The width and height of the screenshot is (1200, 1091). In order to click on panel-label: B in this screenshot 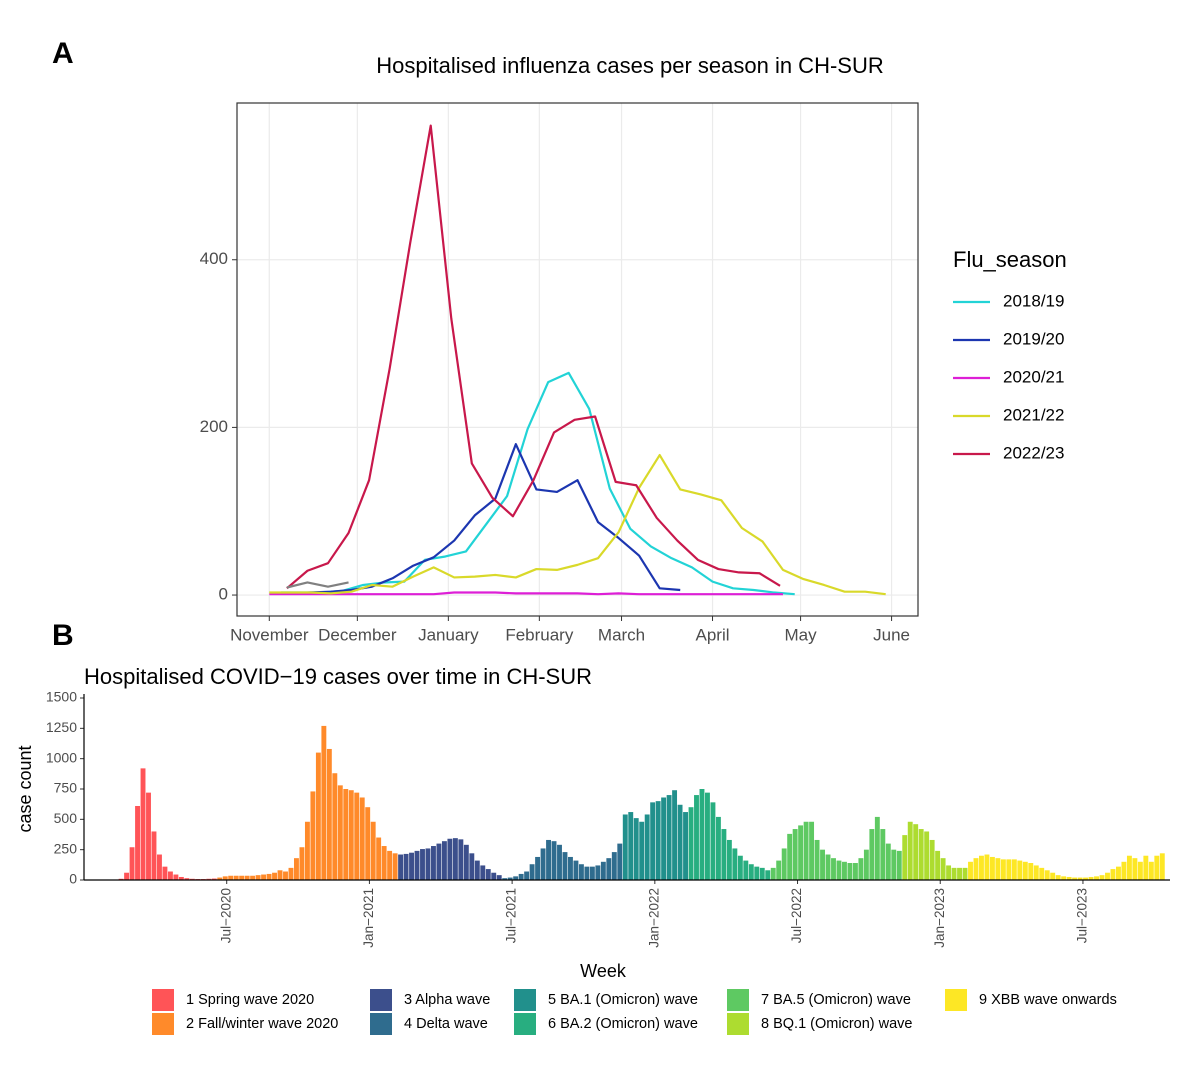, I will do `click(63, 635)`.